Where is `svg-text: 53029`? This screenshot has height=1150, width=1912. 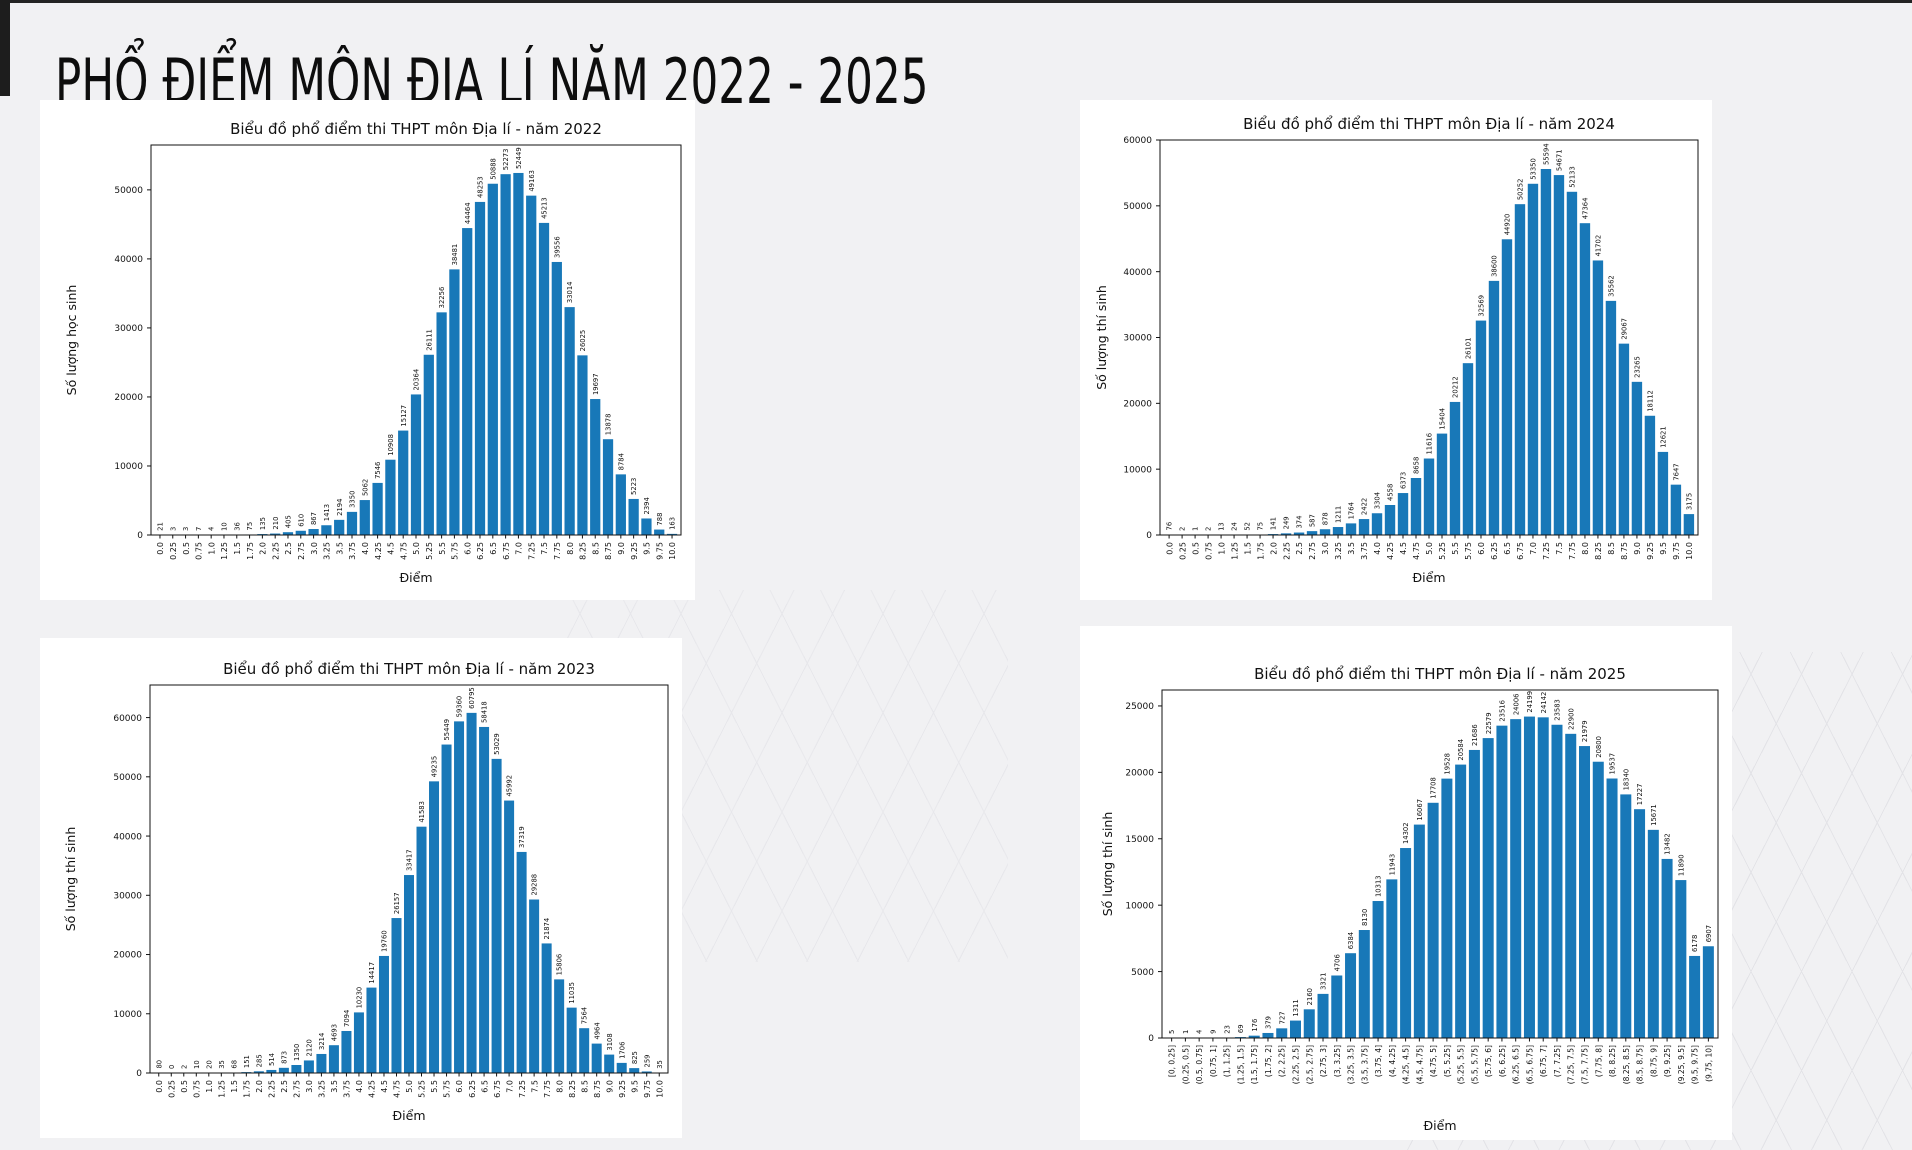
svg-text: 53029 is located at coordinates (497, 744).